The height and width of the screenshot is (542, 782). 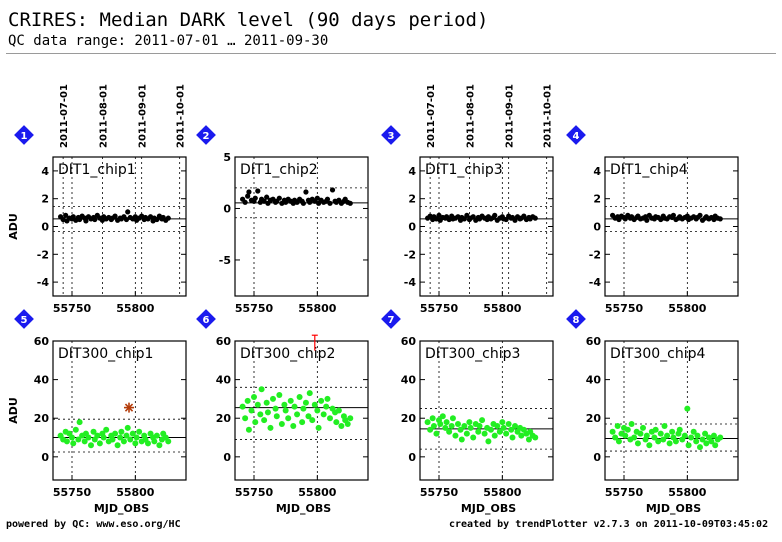 I want to click on panel-number-label: 2, so click(x=206, y=136).